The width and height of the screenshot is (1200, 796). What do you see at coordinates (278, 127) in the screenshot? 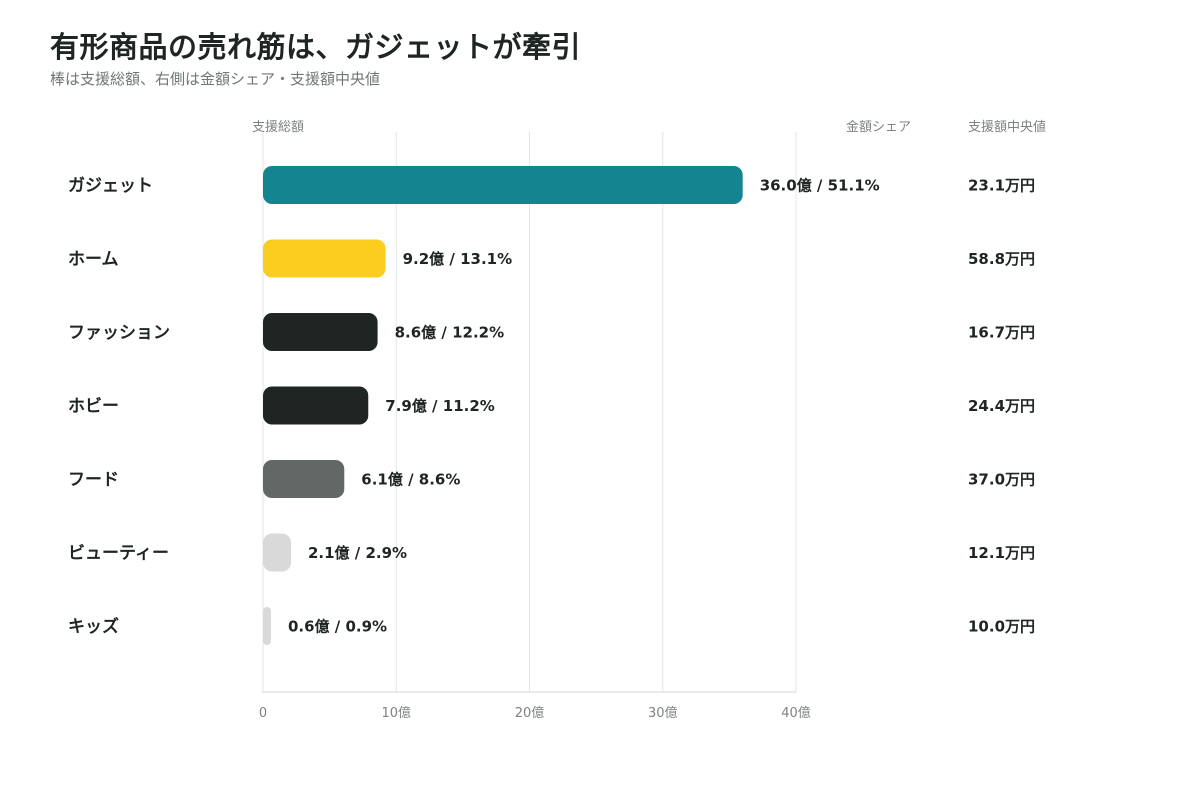
I see `column-header-total: 支援総額` at bounding box center [278, 127].